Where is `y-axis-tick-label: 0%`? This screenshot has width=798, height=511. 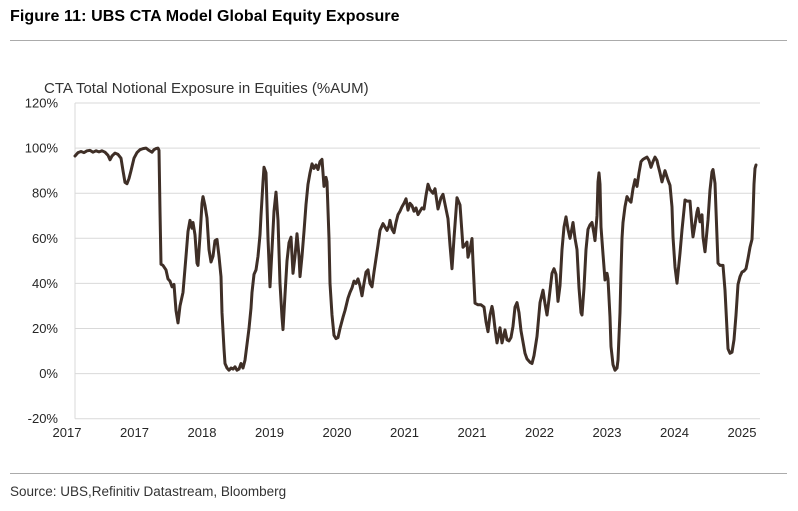 y-axis-tick-label: 0% is located at coordinates (48, 373).